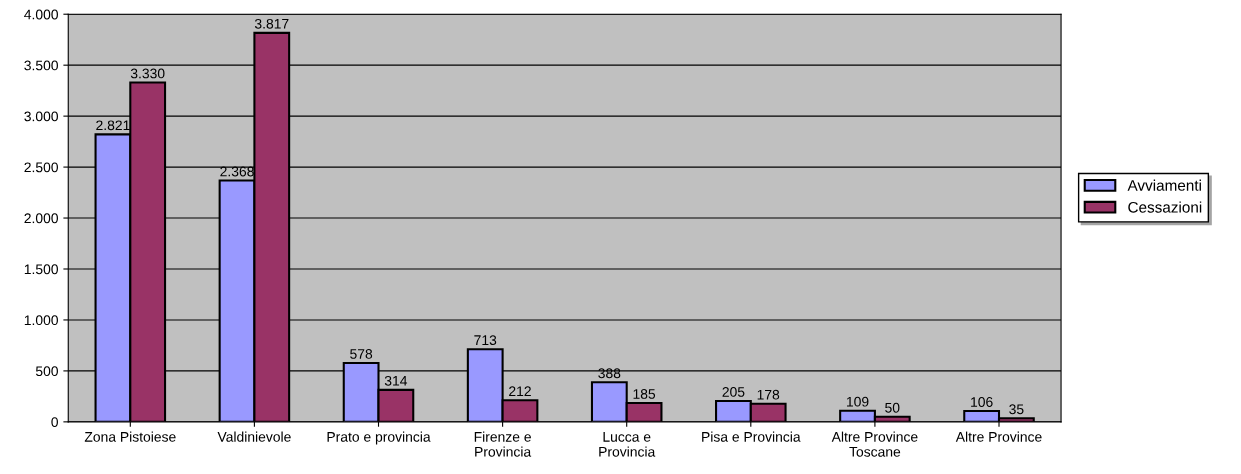 The image size is (1241, 474). What do you see at coordinates (858, 401) in the screenshot?
I see `data-label: 109` at bounding box center [858, 401].